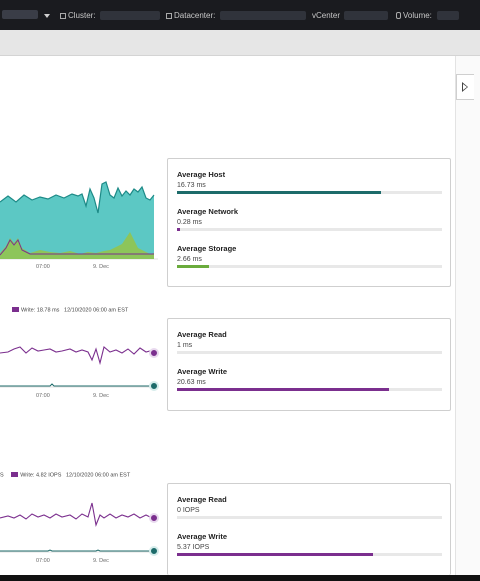  What do you see at coordinates (207, 248) in the screenshot?
I see `metric-title: Average Storage` at bounding box center [207, 248].